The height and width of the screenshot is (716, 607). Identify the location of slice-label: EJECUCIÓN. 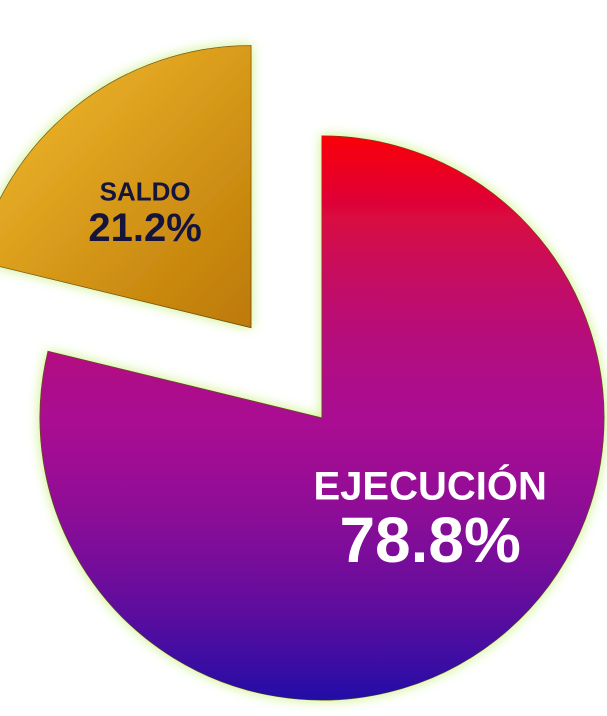
(429, 486).